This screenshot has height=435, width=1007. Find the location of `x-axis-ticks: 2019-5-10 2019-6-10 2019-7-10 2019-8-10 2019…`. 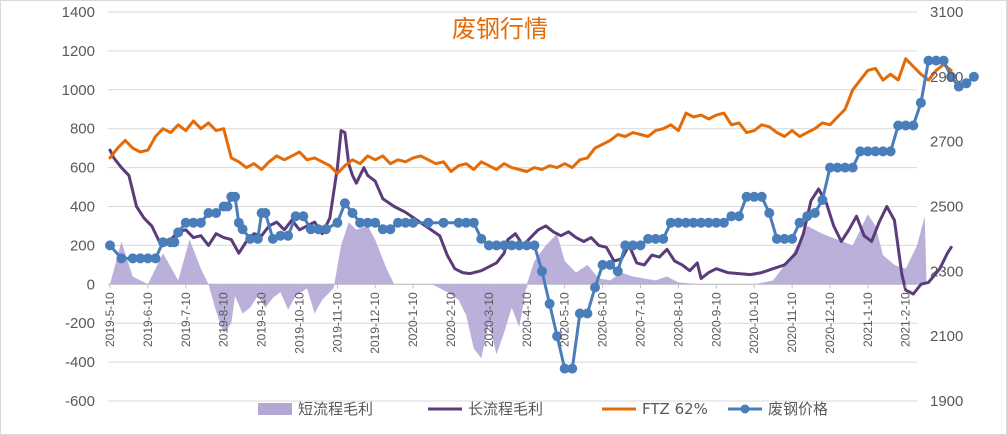

x-axis-ticks: 2019-5-10 2019-6-10 2019-7-10 2019-8-10 2019… is located at coordinates (508, 319).